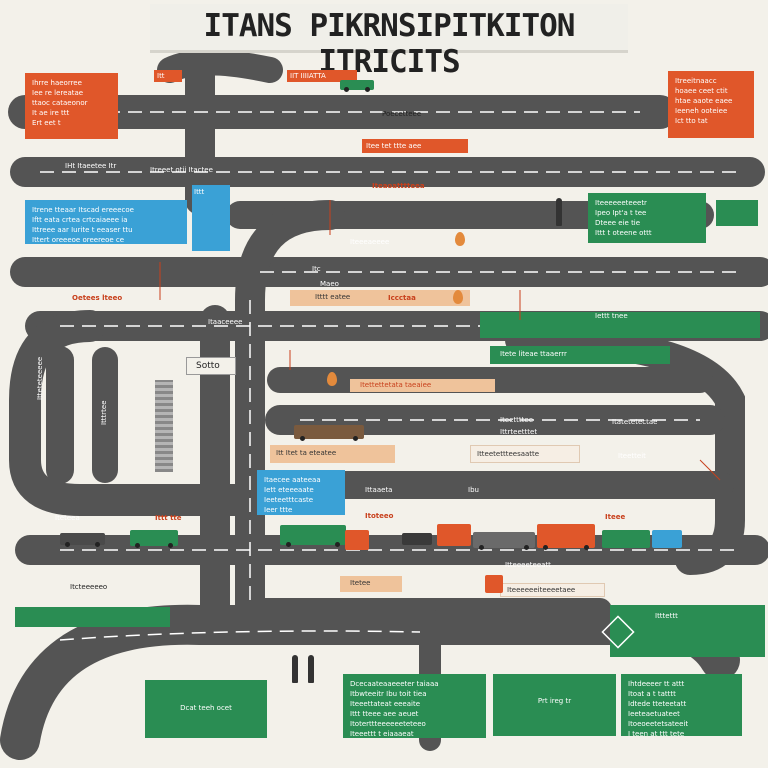 The image size is (768, 768). Describe the element at coordinates (415, 146) in the screenshot. I see `orange-strip-top: Itee tet ttte aee` at that location.